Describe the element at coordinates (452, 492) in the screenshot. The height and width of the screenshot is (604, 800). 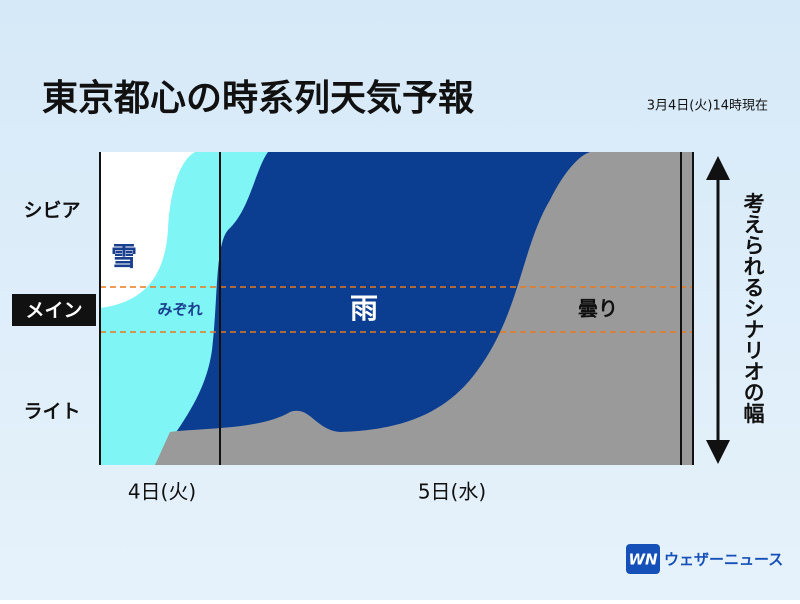
I see `day-label: 5日(水)` at that location.